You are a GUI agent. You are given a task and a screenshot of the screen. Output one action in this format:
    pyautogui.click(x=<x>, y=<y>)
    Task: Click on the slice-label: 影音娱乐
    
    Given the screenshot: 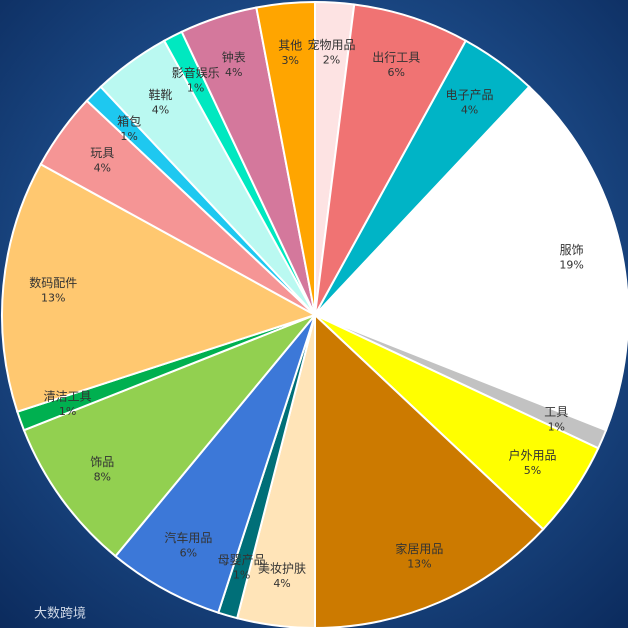 What is the action you would take?
    pyautogui.click(x=196, y=72)
    